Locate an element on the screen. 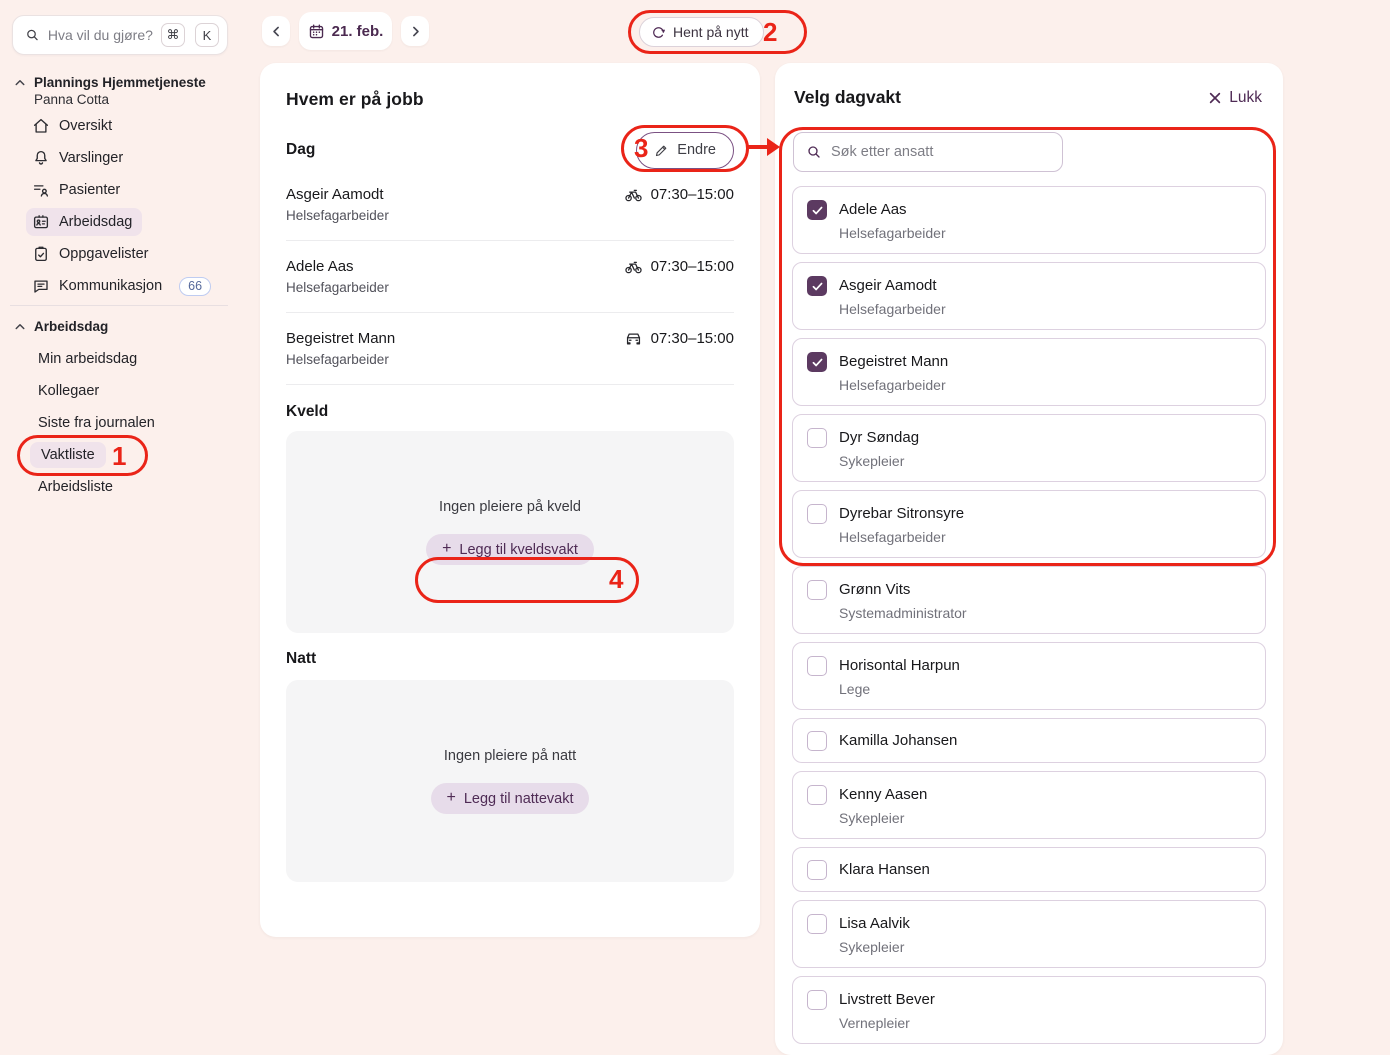 This screenshot has width=1390, height=1055. employee-checkbox-item: Lisa Aalvik Sykepleier is located at coordinates (1029, 934).